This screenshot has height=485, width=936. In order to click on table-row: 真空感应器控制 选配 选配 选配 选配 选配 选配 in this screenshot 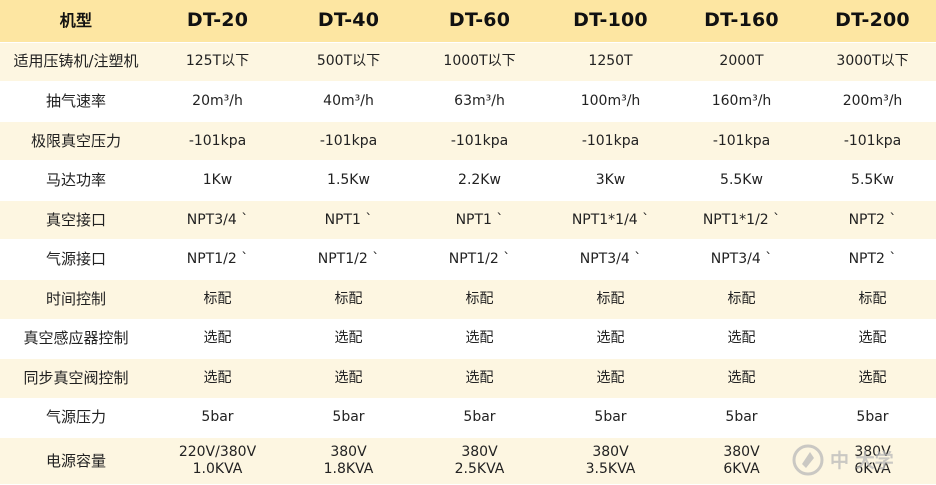, I will do `click(468, 339)`.